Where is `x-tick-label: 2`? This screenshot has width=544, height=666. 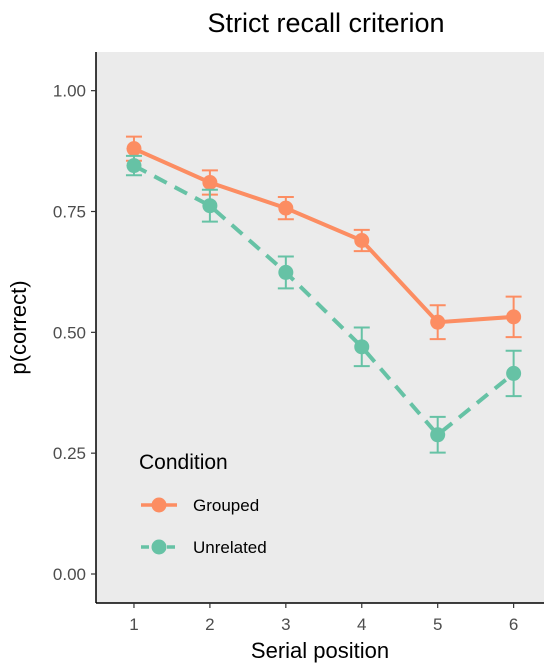 x-tick-label: 2 is located at coordinates (209, 624).